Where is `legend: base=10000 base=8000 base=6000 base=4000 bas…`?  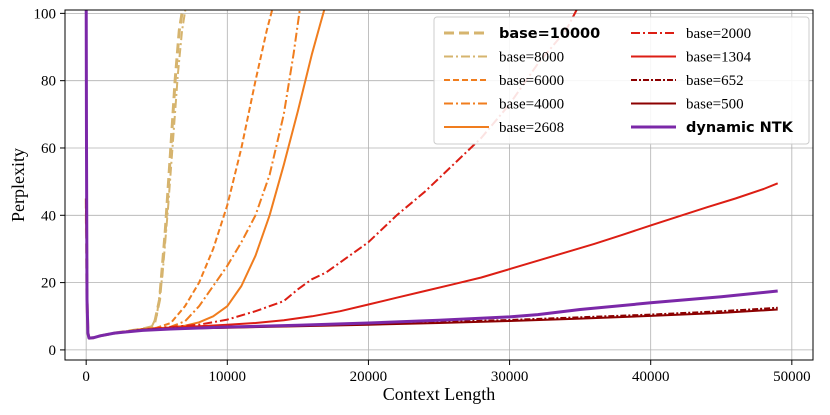
legend: base=10000 base=8000 base=6000 base=4000 bas… is located at coordinates (621, 80).